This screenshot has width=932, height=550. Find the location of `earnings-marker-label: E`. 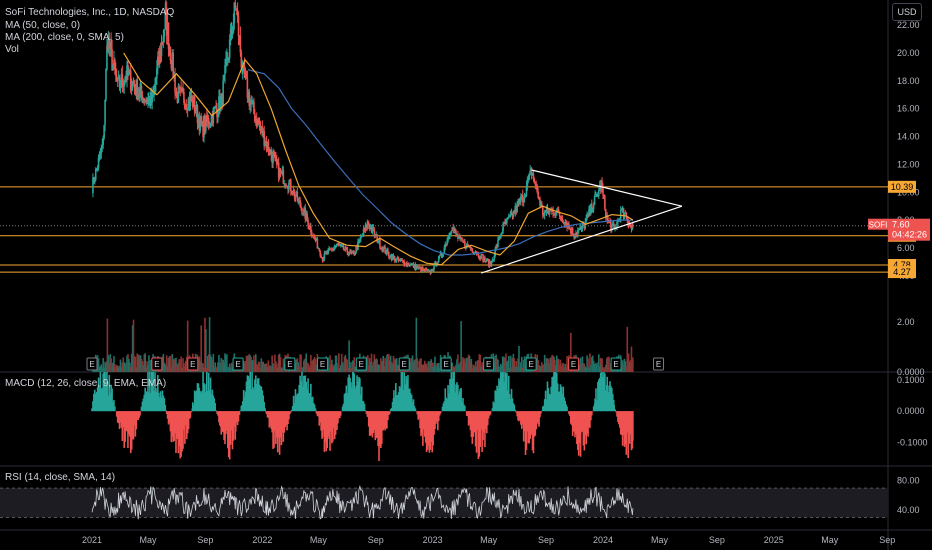

earnings-marker-label: E is located at coordinates (446, 364).